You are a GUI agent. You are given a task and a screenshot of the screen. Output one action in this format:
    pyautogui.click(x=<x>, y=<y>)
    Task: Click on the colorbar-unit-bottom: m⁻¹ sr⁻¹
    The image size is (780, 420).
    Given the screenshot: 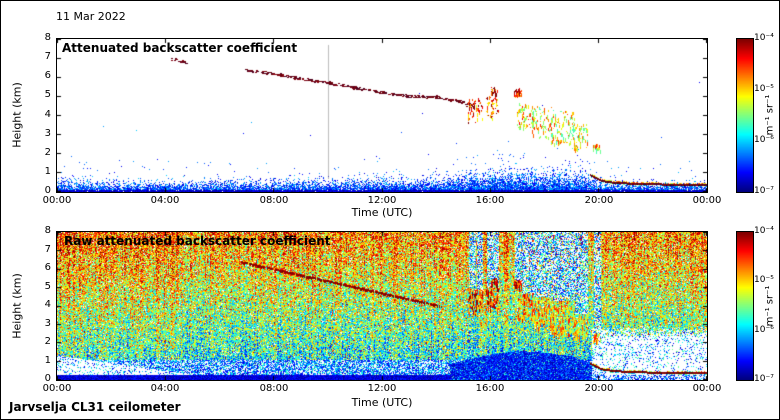 What is the action you would take?
    pyautogui.click(x=770, y=306)
    